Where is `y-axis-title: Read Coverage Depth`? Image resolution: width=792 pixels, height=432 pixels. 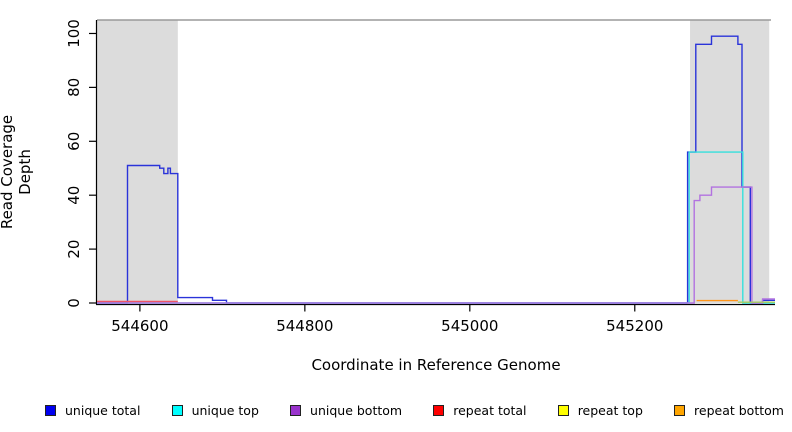
y-axis-title: Read Coverage Depth is located at coordinates (17, 172).